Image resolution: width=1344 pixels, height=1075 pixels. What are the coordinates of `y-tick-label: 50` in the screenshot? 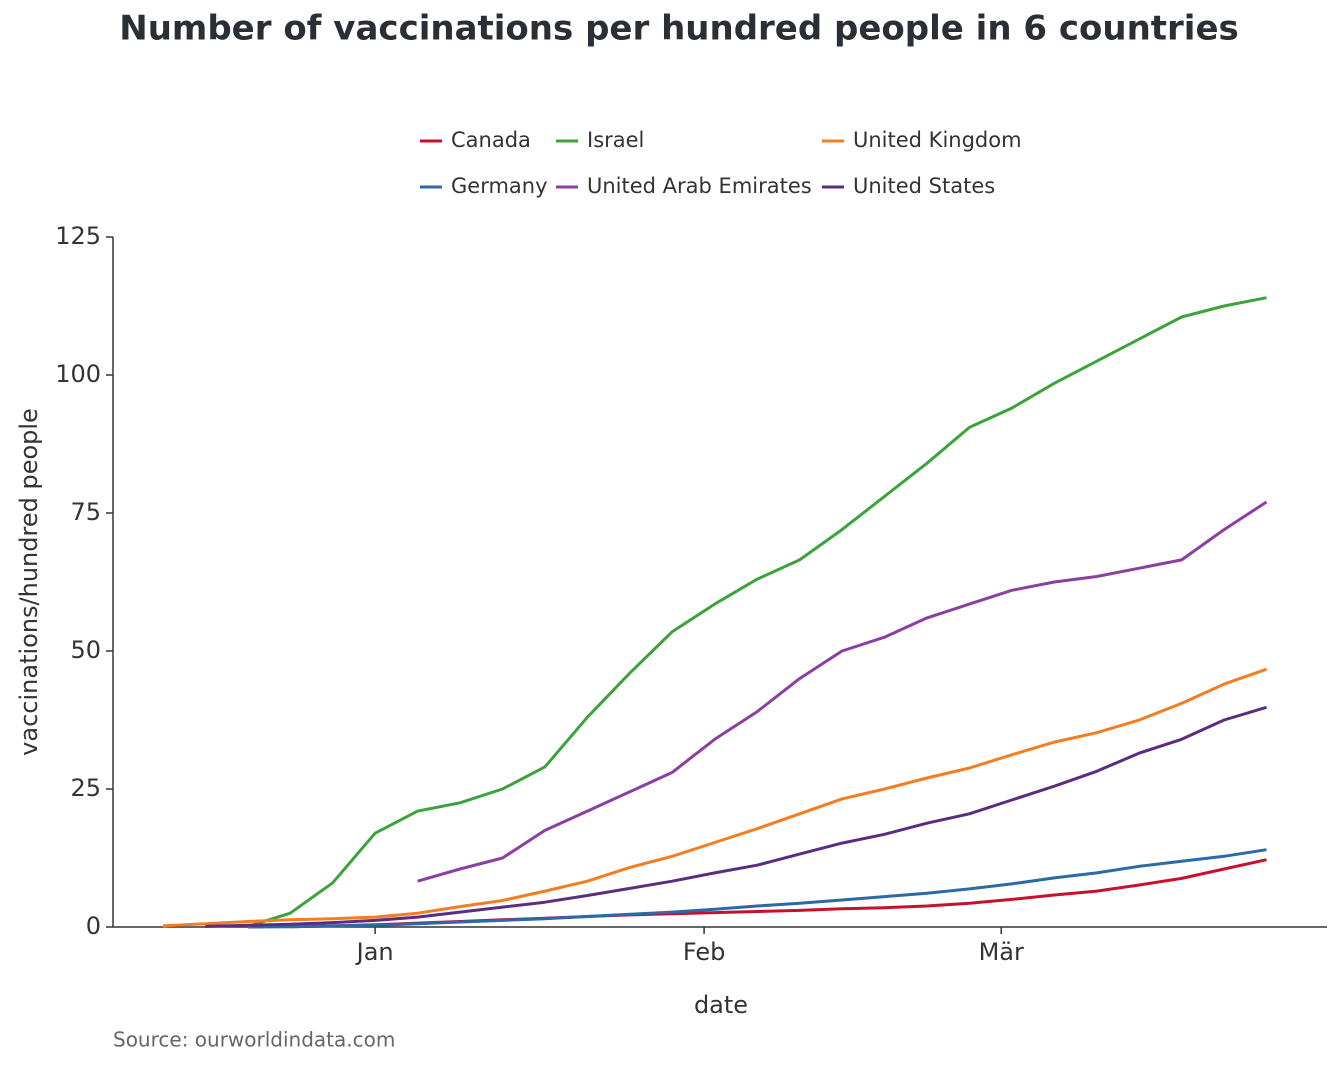 It's located at (85, 650).